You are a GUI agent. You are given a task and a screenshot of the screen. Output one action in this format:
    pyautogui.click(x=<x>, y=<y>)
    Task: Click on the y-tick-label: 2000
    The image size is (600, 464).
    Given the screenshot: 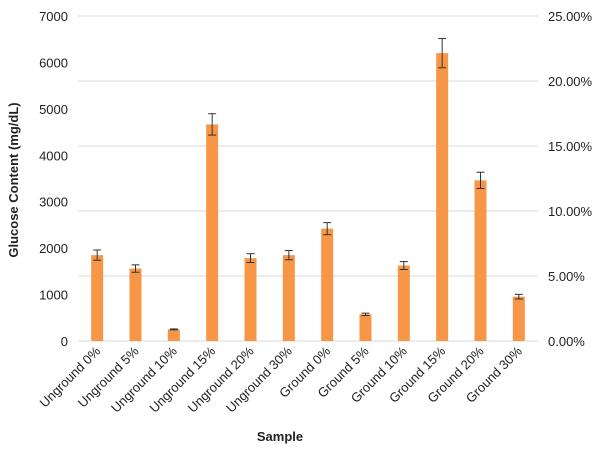 What is the action you would take?
    pyautogui.click(x=53, y=248)
    